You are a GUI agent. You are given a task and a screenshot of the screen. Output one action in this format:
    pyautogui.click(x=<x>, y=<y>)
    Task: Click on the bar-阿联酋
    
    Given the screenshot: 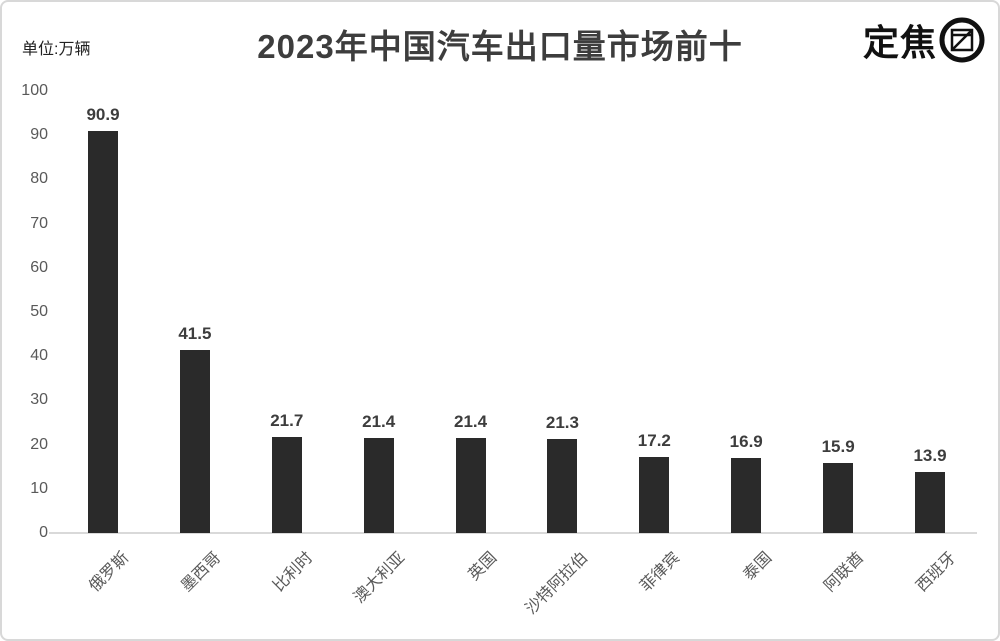 What is the action you would take?
    pyautogui.click(x=838, y=497)
    